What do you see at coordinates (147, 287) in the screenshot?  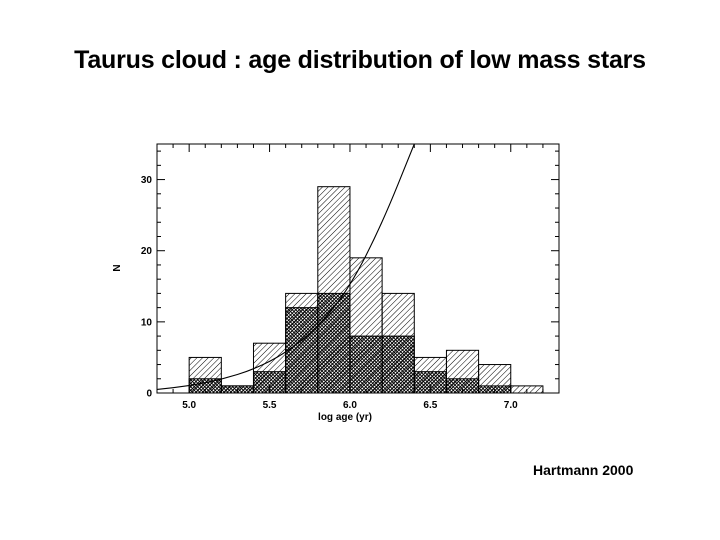 I see `y-tick-labels: 0 10 20 30` at bounding box center [147, 287].